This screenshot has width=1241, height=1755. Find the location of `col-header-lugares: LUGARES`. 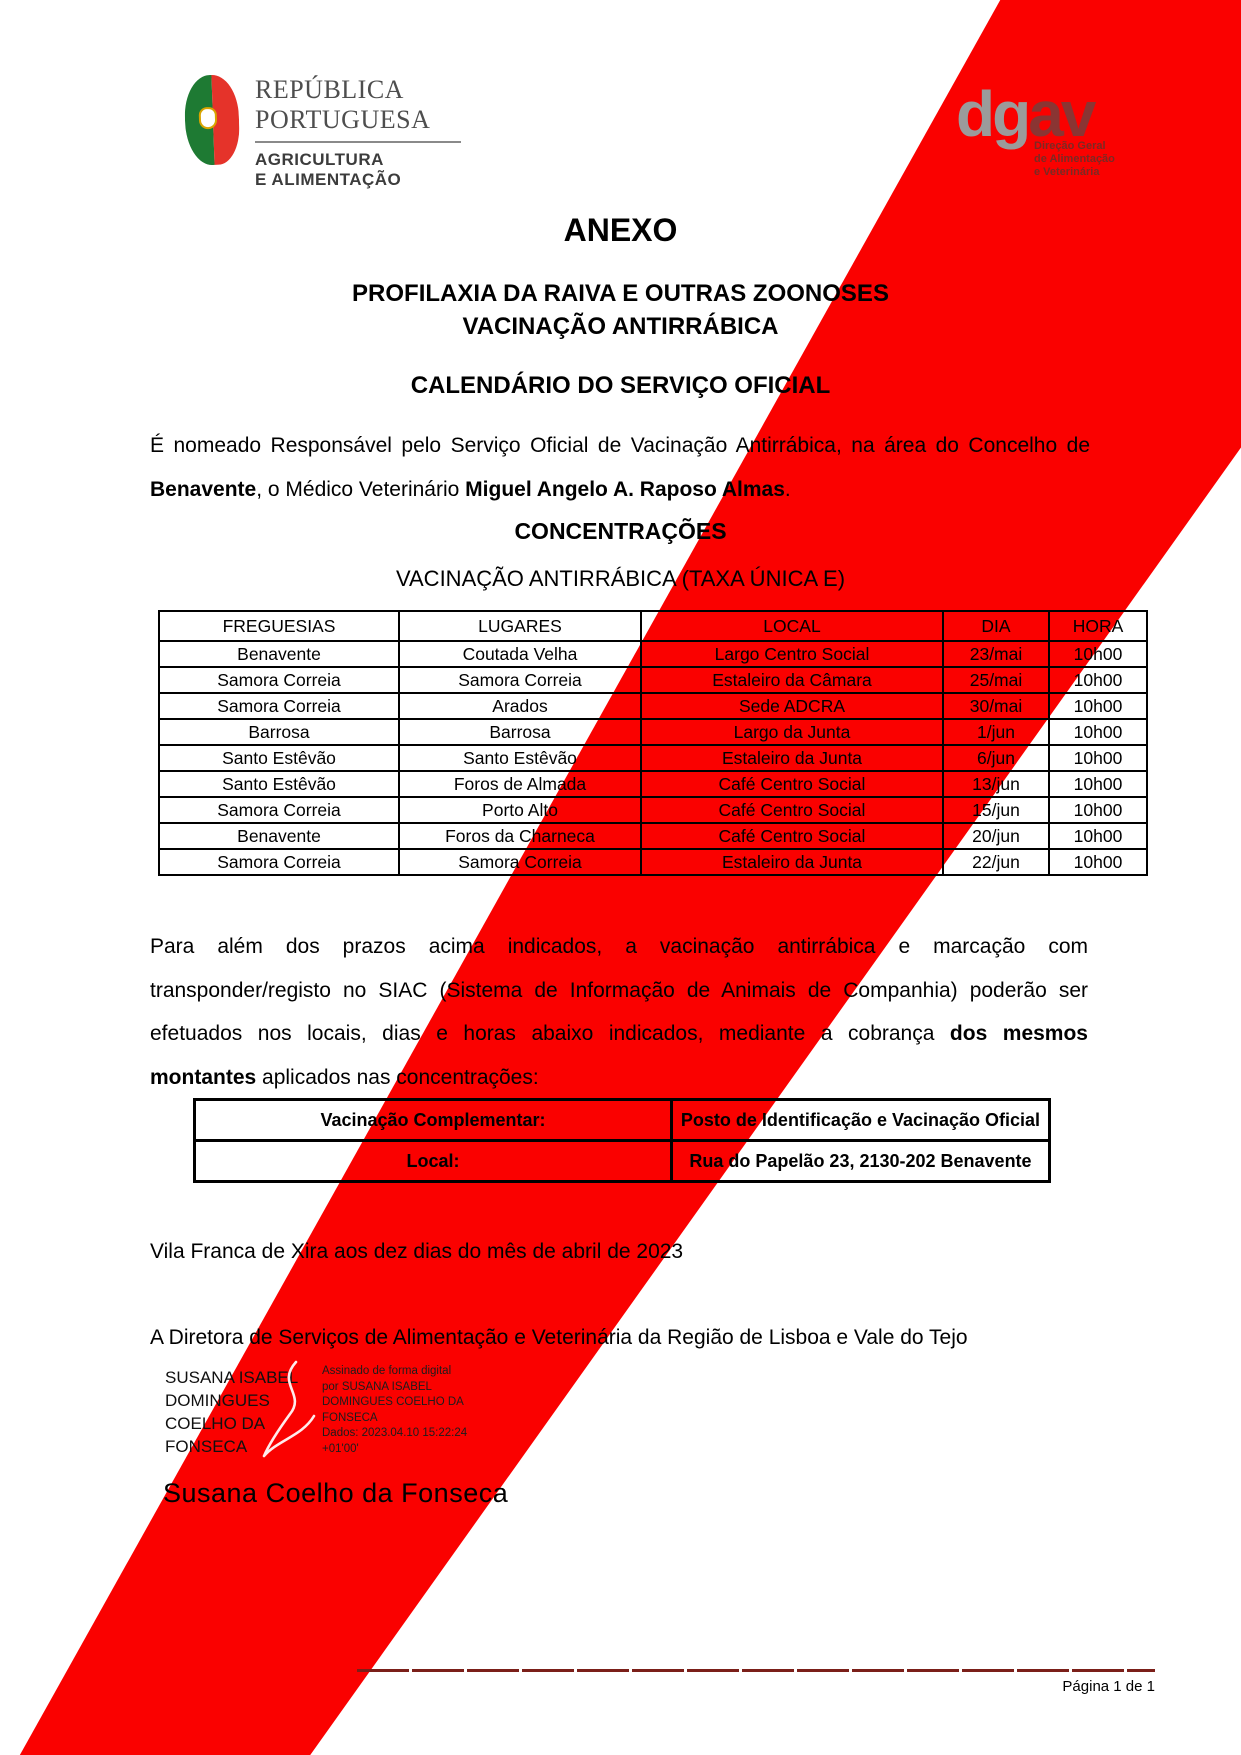

col-header-lugares: LUGARES is located at coordinates (520, 626).